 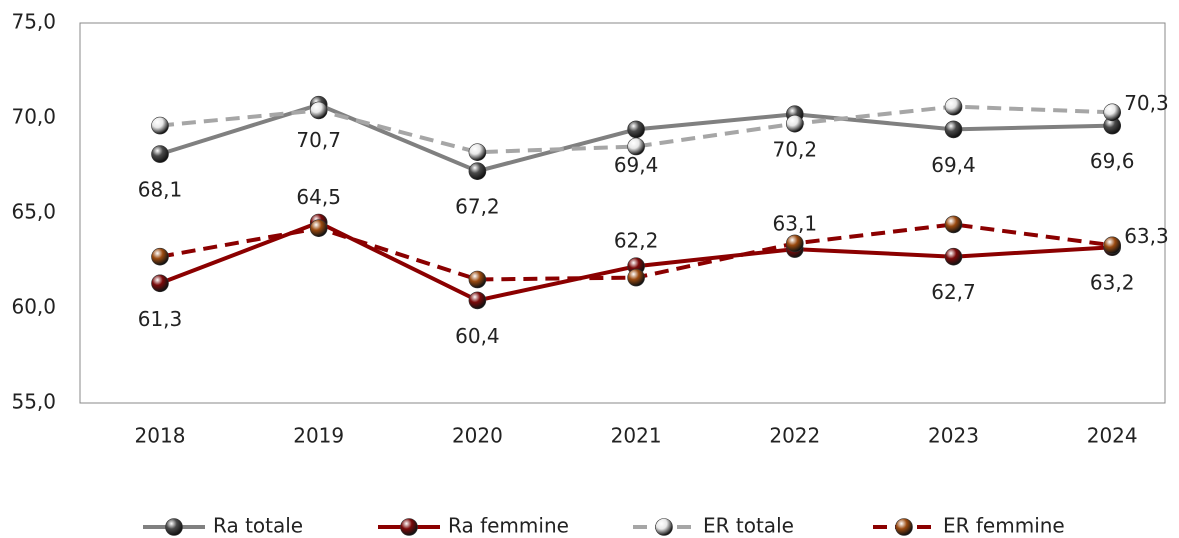 What do you see at coordinates (748, 526) in the screenshot?
I see `legend-label: ER totale` at bounding box center [748, 526].